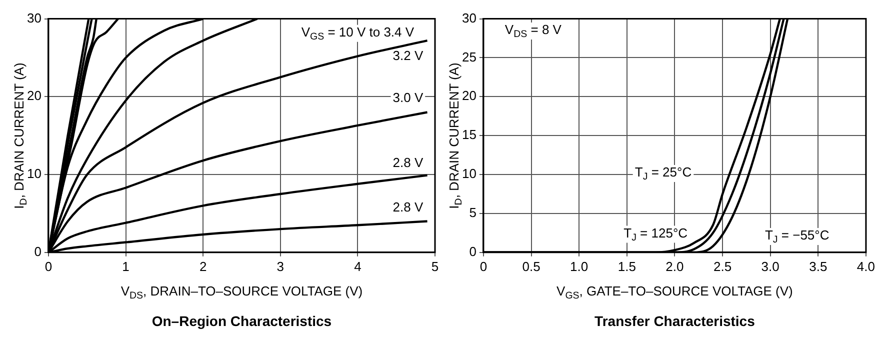 Image resolution: width=886 pixels, height=342 pixels. I want to click on x-tick-label: 4, so click(358, 266).